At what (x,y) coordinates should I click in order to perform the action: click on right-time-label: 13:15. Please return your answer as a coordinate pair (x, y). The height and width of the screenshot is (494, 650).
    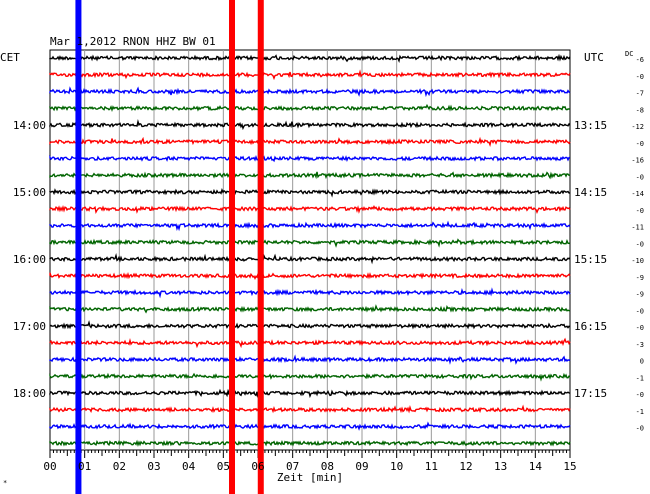
    Looking at the image, I should click on (590, 125).